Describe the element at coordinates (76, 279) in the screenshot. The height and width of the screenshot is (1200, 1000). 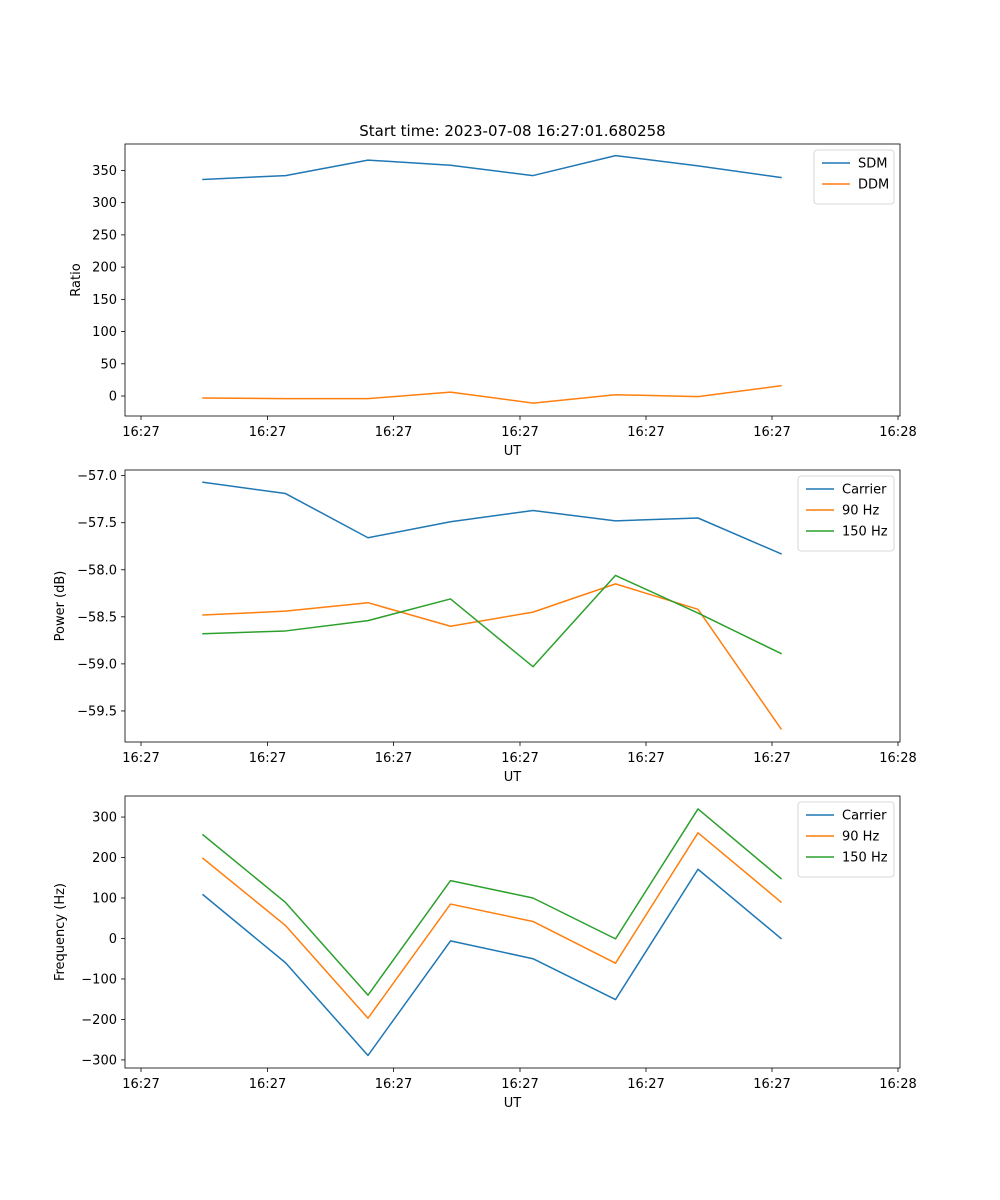
I see `y-axis-label: Ratio` at that location.